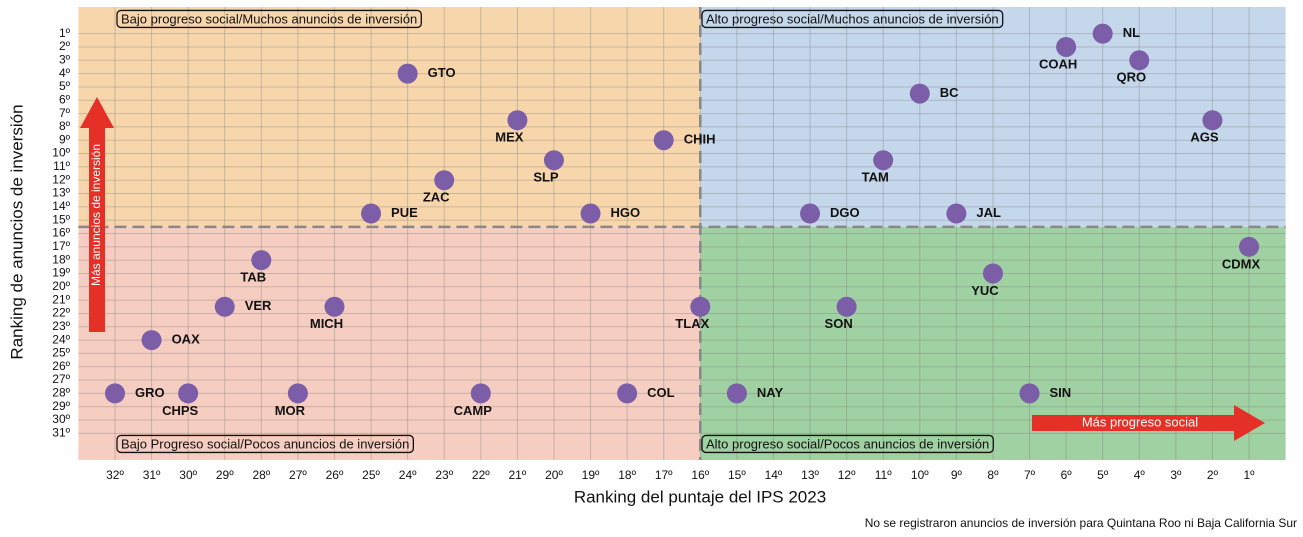  Describe the element at coordinates (920, 475) in the screenshot. I see `x-tick-label: 10º` at that location.